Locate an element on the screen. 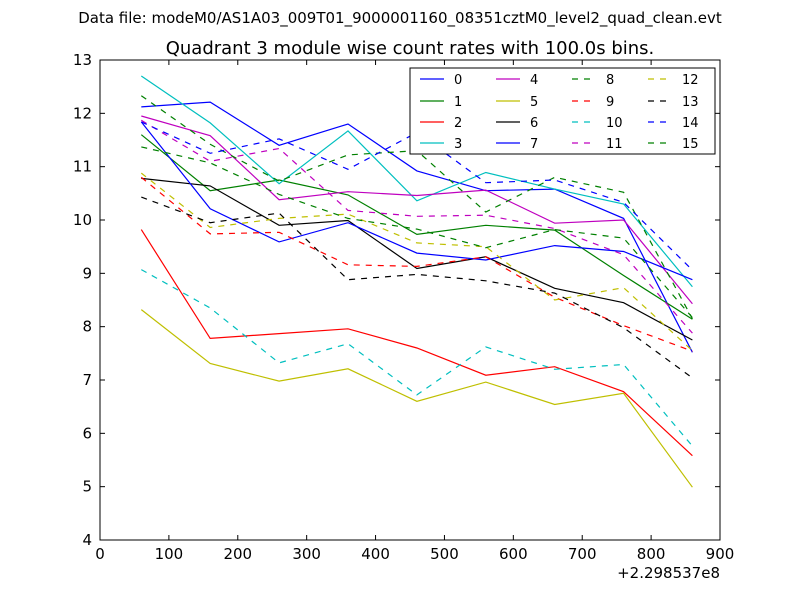 This screenshot has height=600, width=800. x-tick-label: 600 is located at coordinates (513, 554).